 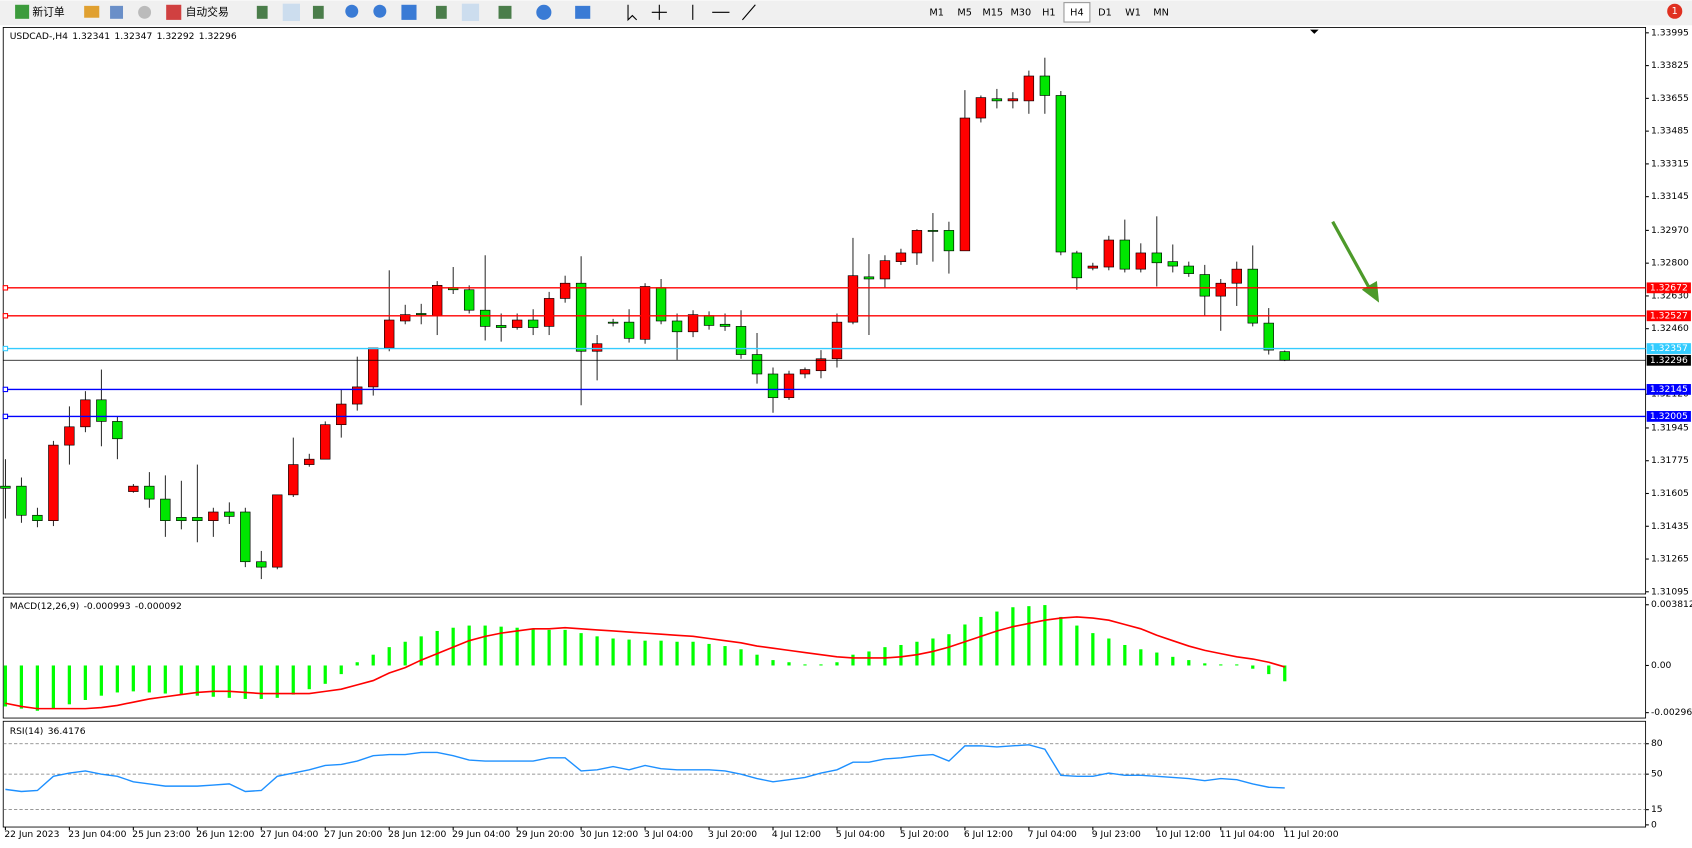 I want to click on last-close: 1.32296, so click(x=218, y=36).